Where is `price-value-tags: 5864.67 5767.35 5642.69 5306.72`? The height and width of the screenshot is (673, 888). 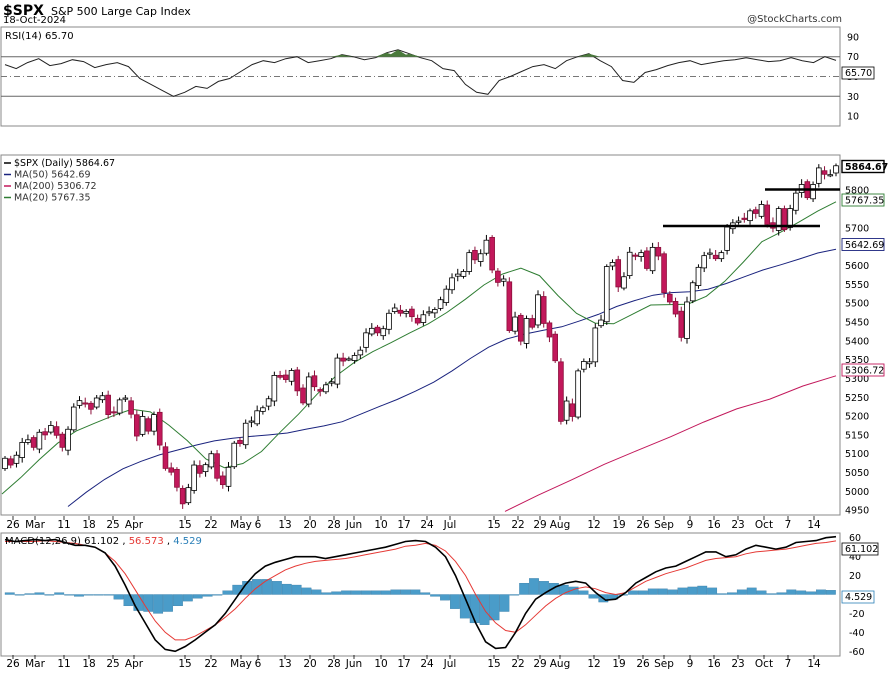
price-value-tags: 5864.67 5767.35 5642.69 5306.72 is located at coordinates (864, 268).